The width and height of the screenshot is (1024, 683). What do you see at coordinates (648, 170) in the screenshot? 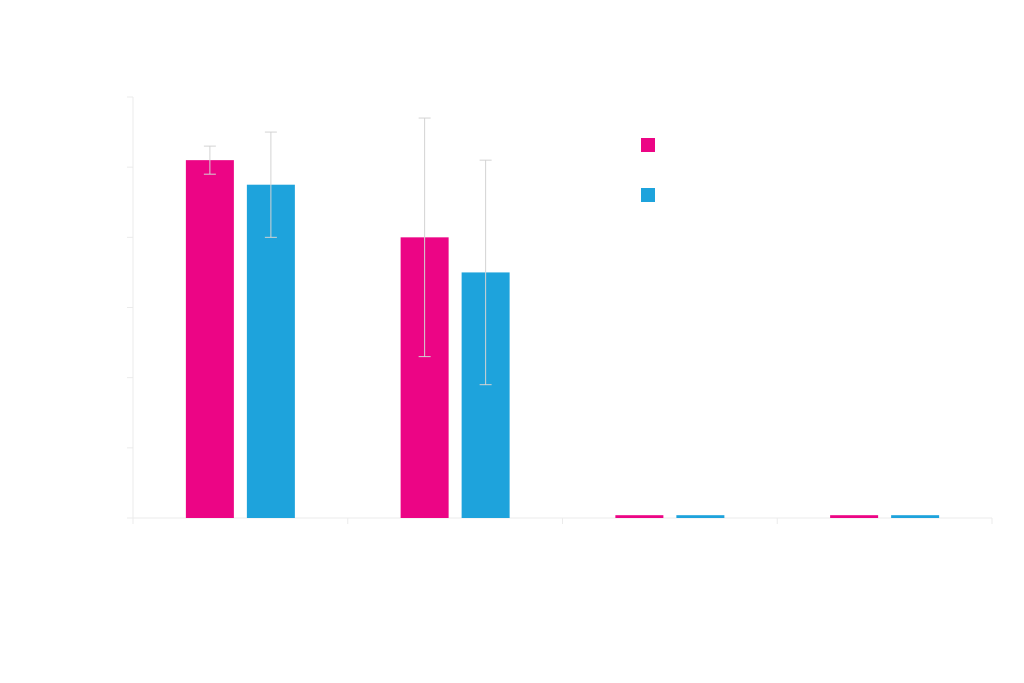
I see `chart-legend` at bounding box center [648, 170].